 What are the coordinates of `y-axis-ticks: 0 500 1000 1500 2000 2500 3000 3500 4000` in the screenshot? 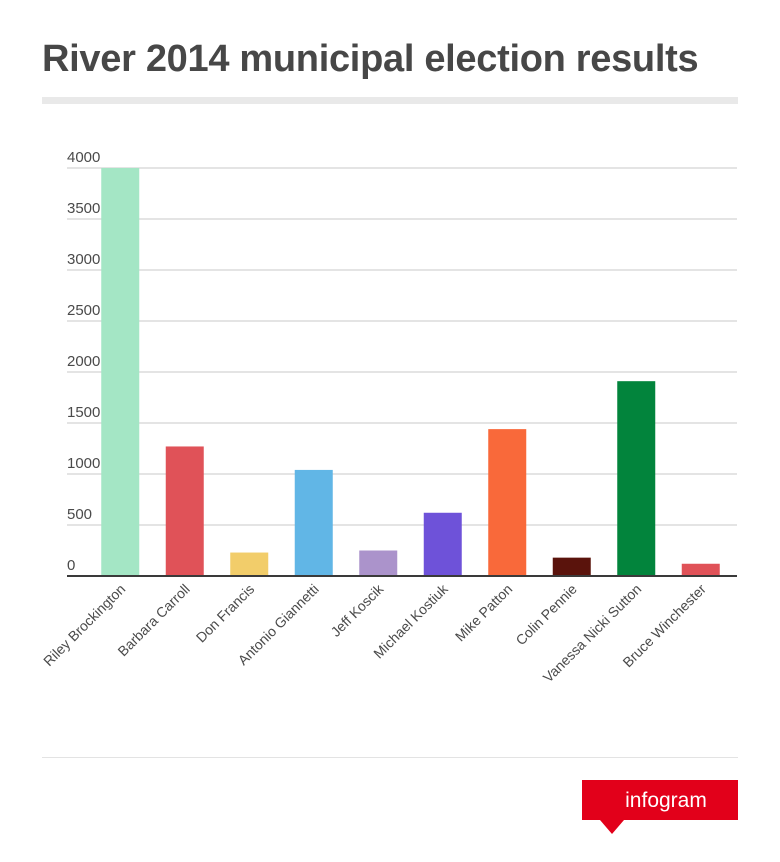 It's located at (83, 361).